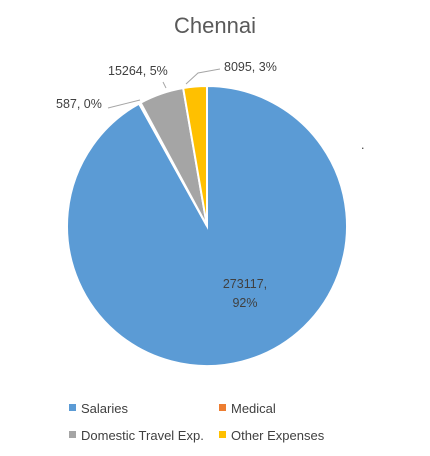  Describe the element at coordinates (72, 434) in the screenshot. I see `legend-swatch-travel` at that location.